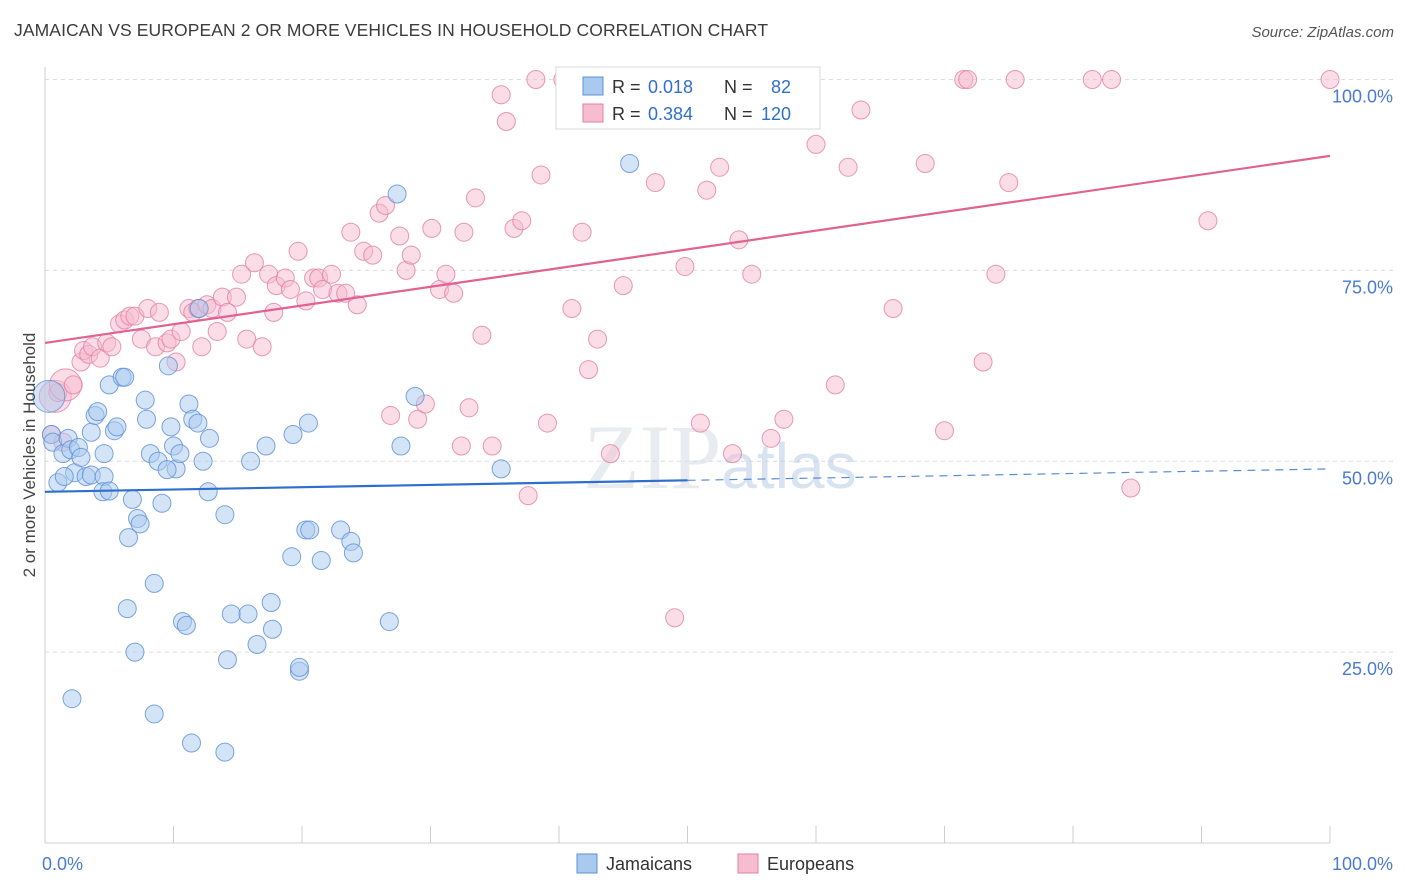 Image resolution: width=1406 pixels, height=892 pixels. I want to click on y-tick-labels: 25.0% 50.0% 75.0% 100.0%, so click(1362, 383).